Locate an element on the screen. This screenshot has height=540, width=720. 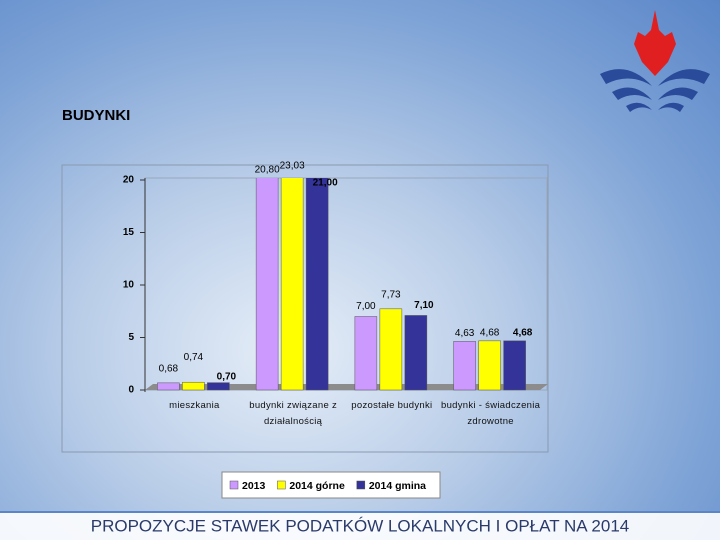
logo is located at coordinates (655, 61).